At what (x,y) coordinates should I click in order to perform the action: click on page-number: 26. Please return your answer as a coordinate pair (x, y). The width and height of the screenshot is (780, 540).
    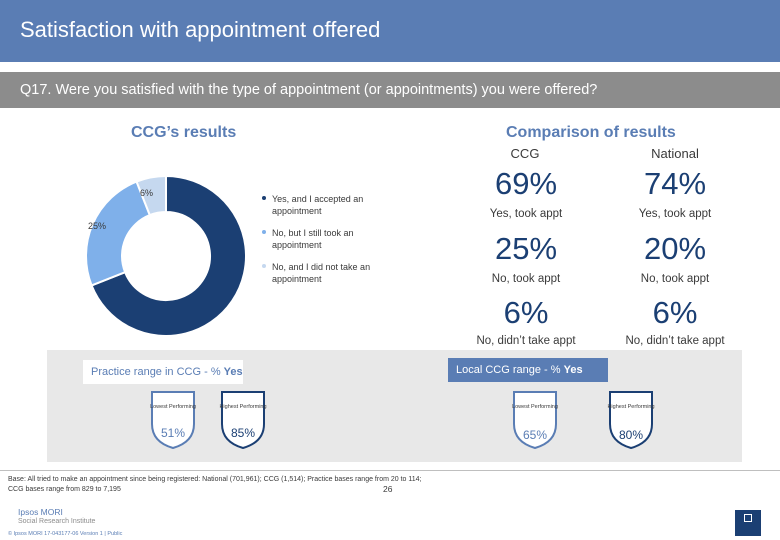
    Looking at the image, I should click on (388, 489).